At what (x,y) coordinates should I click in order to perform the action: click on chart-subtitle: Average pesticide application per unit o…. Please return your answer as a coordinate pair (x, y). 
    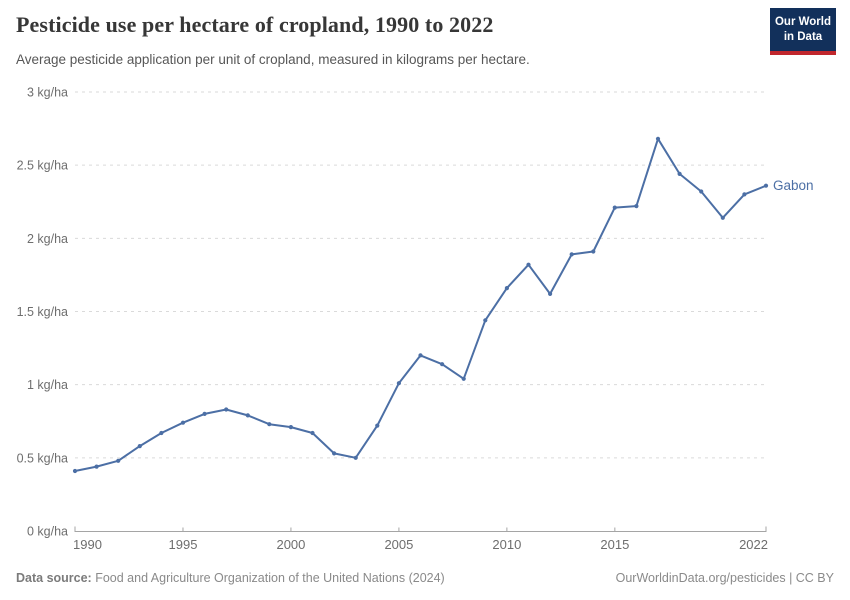
    Looking at the image, I should click on (273, 59).